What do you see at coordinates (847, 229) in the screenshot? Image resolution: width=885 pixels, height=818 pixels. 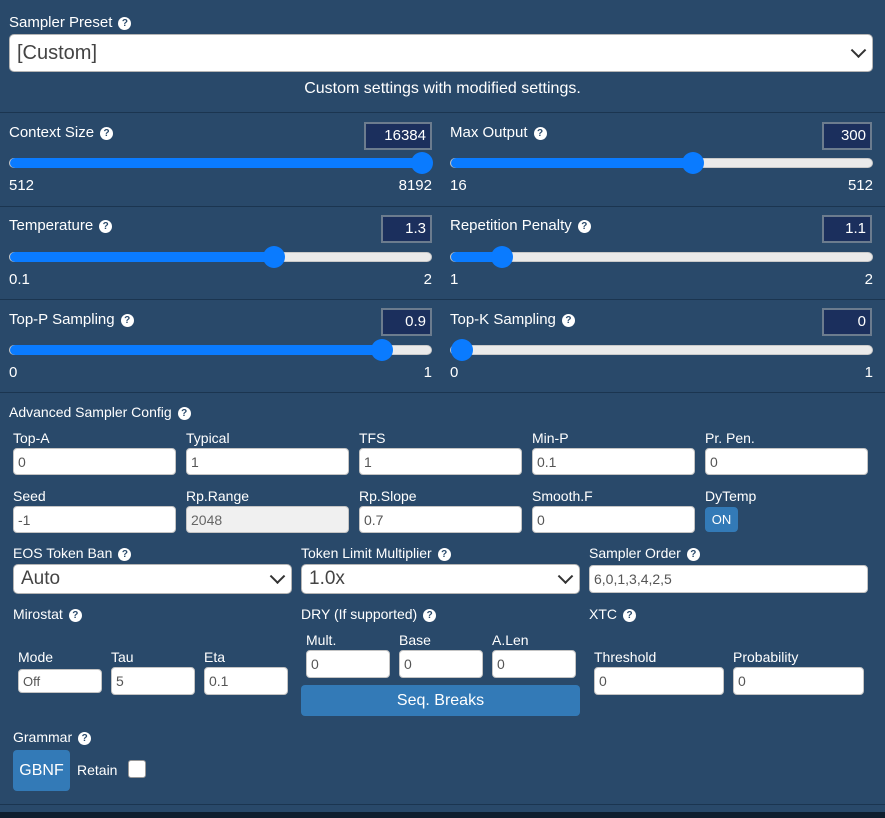 I see `repetition-penalty-value-box: 1.1` at bounding box center [847, 229].